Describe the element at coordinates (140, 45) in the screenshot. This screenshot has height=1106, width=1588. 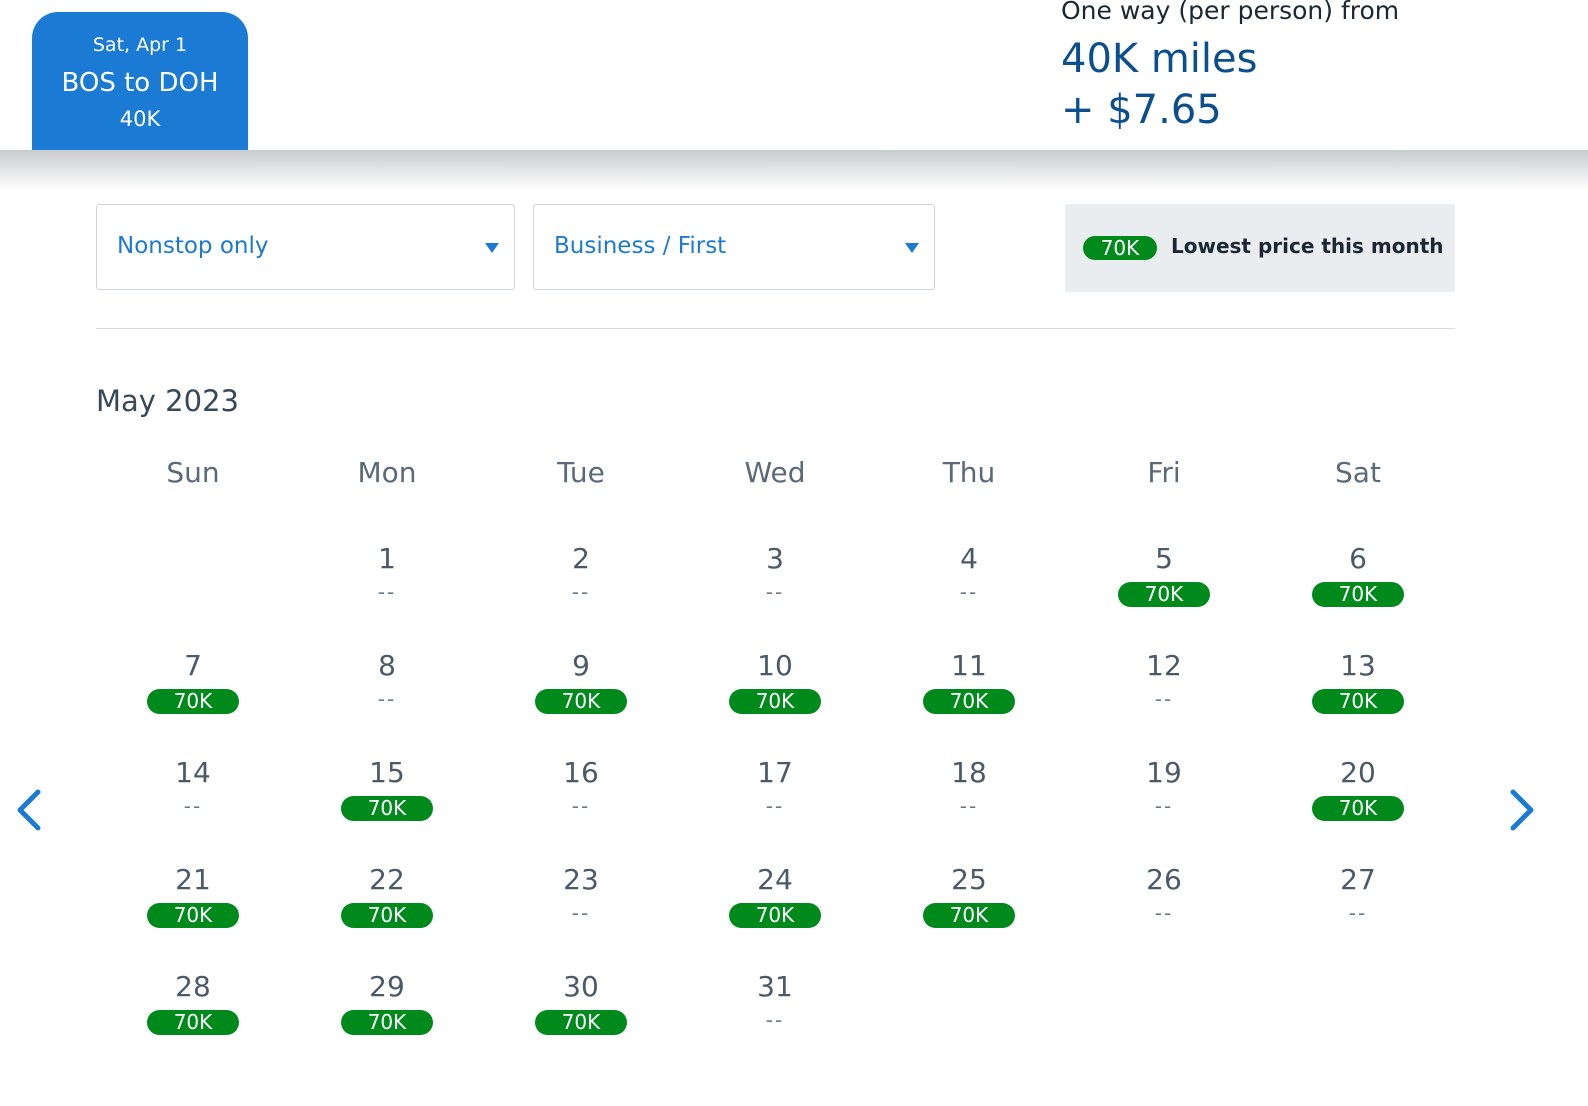
I see `flight-tab-date: Sat, Apr 1` at that location.